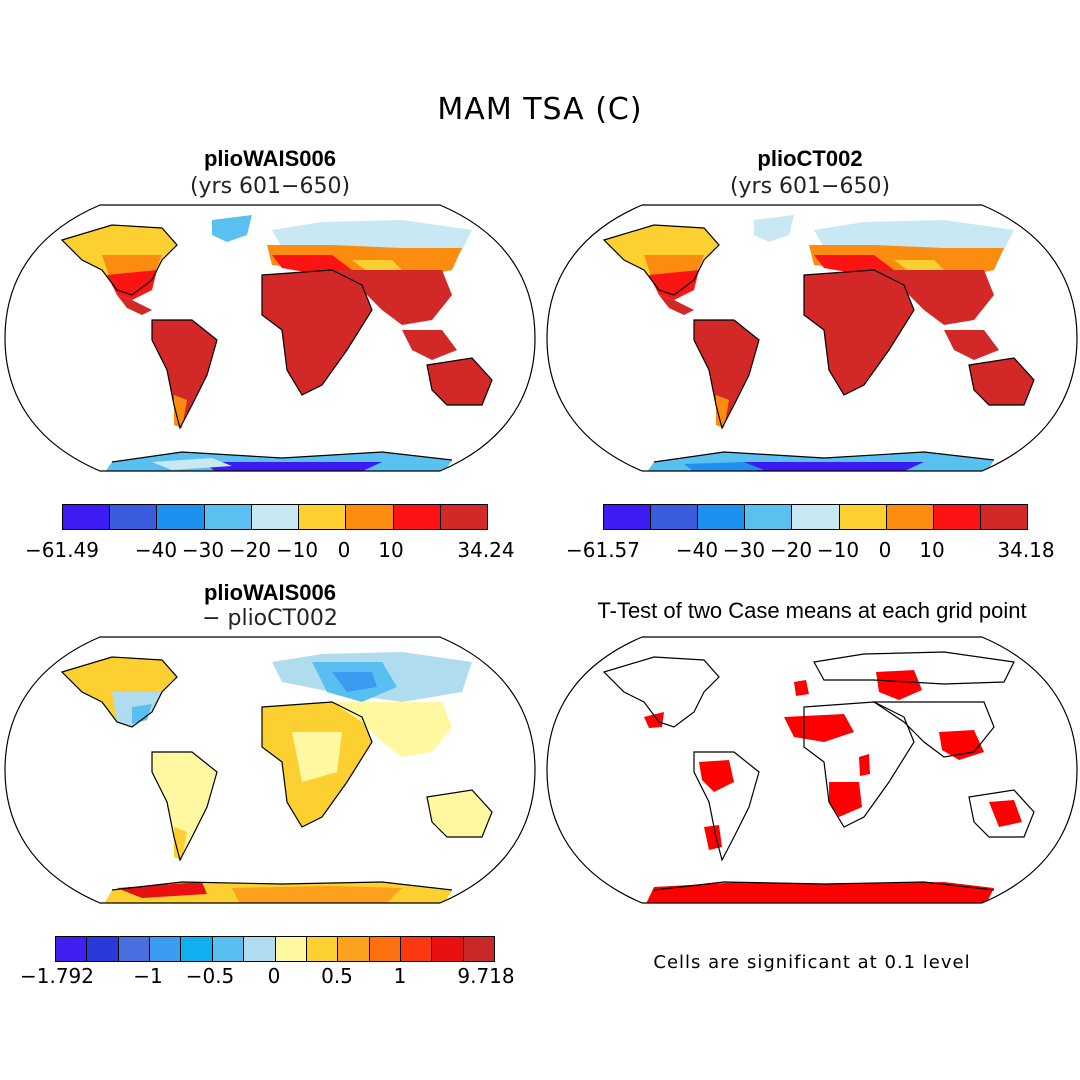 The width and height of the screenshot is (1080, 1080). What do you see at coordinates (57, 976) in the screenshot?
I see `colorbar-tick: −1.792` at bounding box center [57, 976].